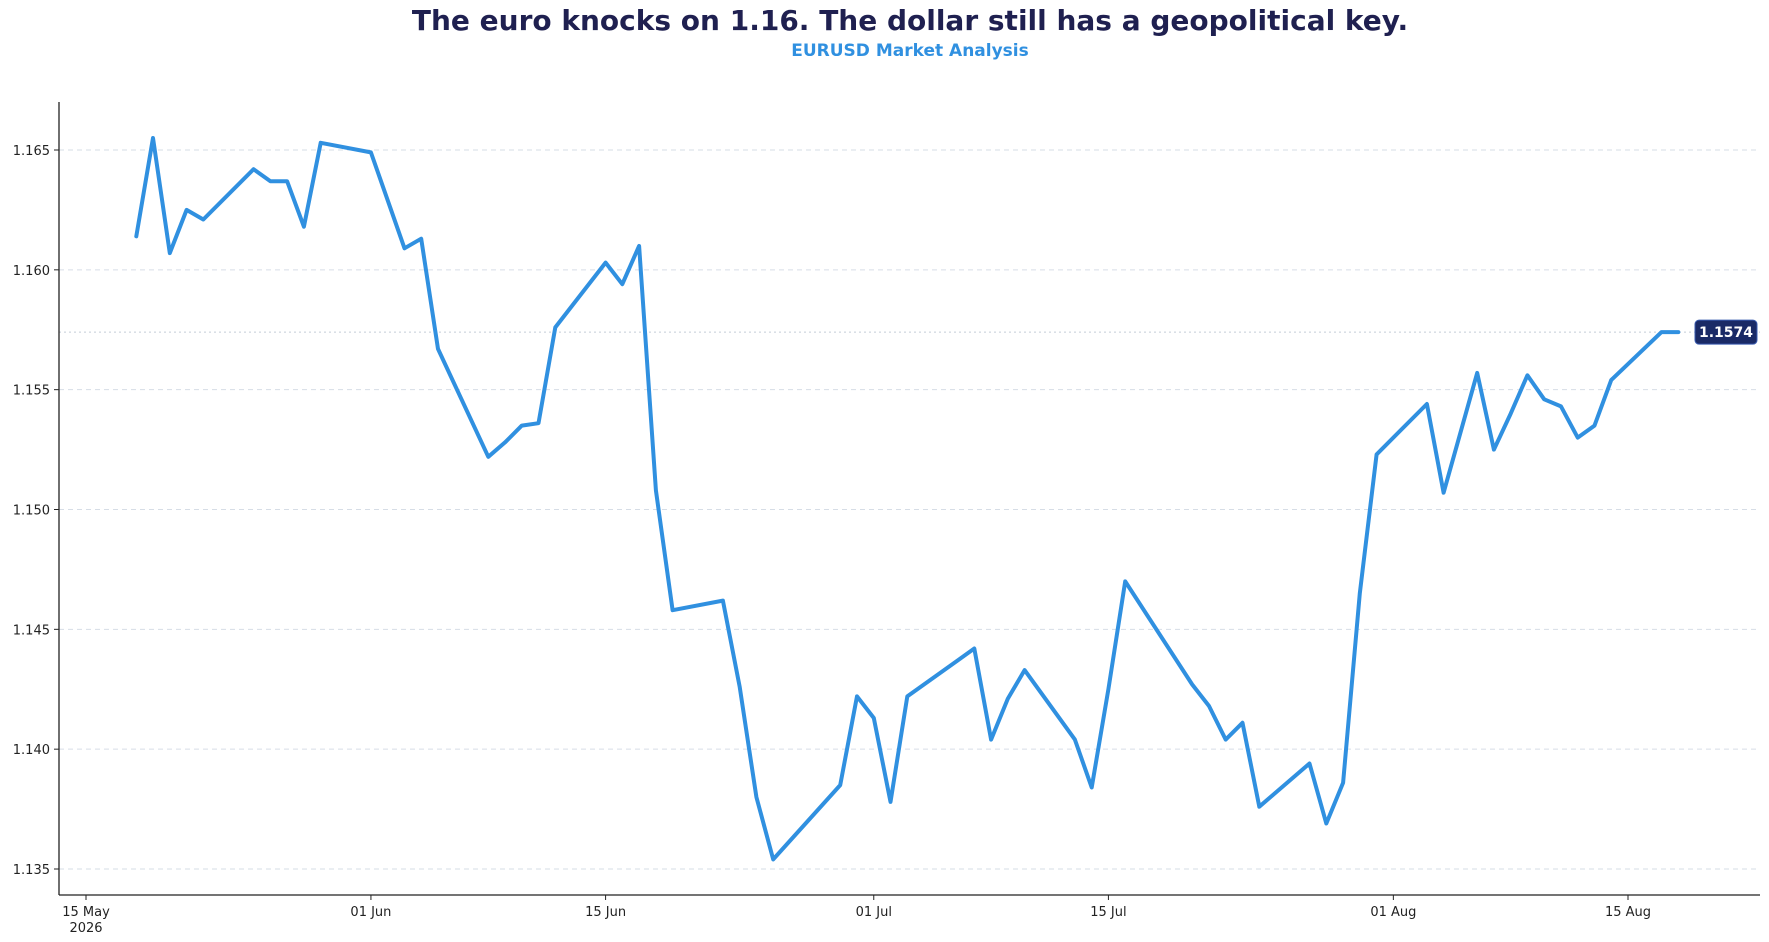 This screenshot has width=1769, height=942. What do you see at coordinates (31, 511) in the screenshot?
I see `y-tick-label: 1.150` at bounding box center [31, 511].